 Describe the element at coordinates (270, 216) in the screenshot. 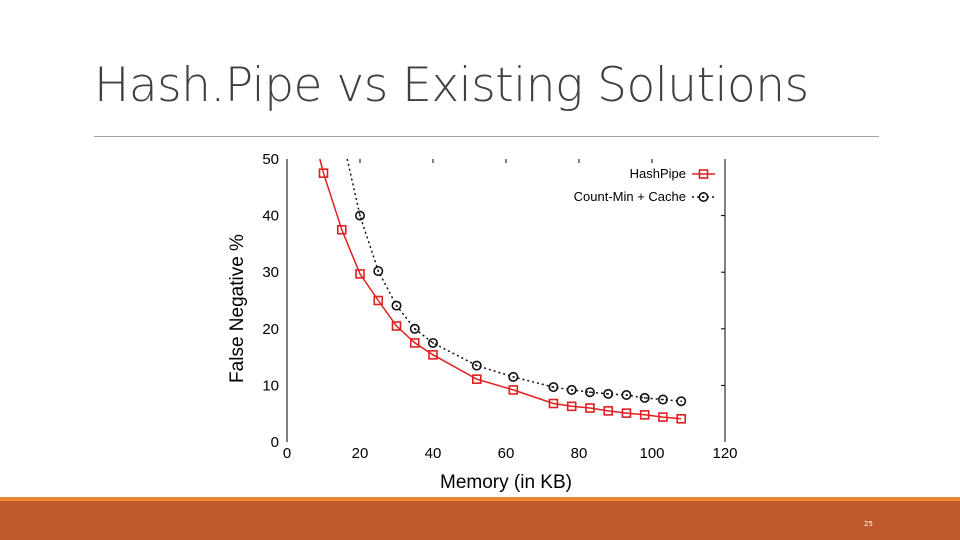

I see `y-tick-label: 40` at that location.